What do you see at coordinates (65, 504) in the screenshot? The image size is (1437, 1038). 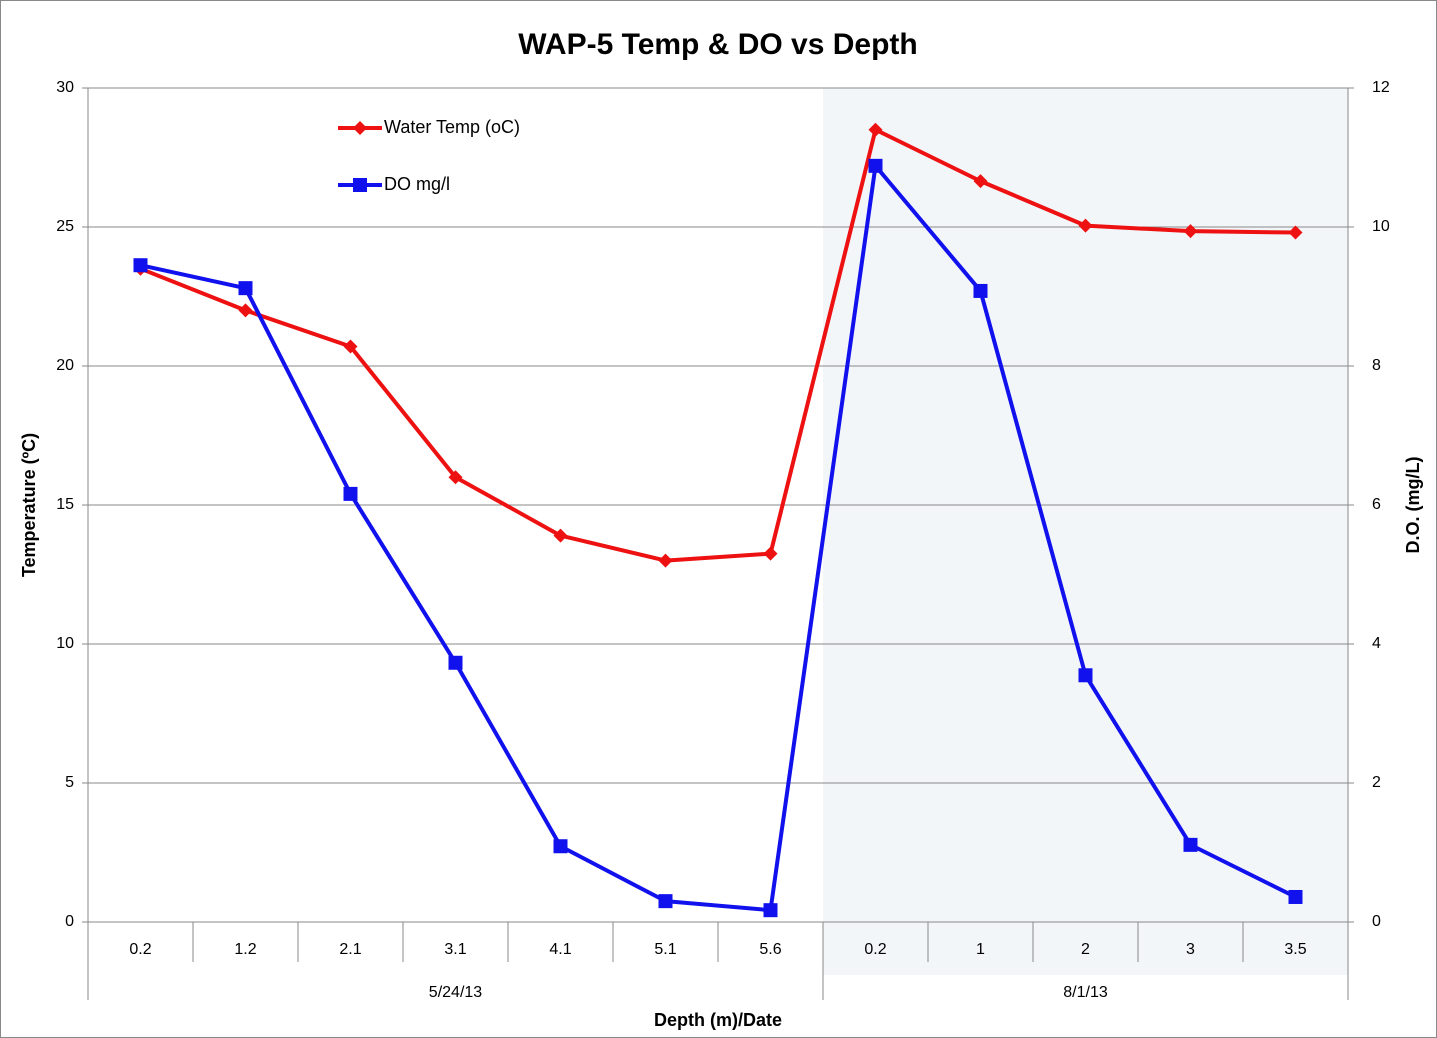 I see `y-tick-label: 15` at bounding box center [65, 504].